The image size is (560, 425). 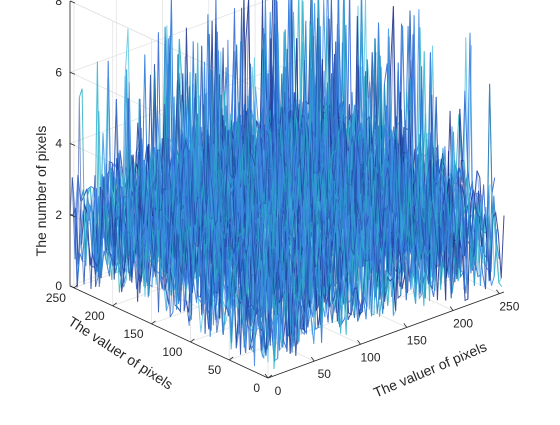 What do you see at coordinates (95, 316) in the screenshot?
I see `y-tick-label: 200` at bounding box center [95, 316].